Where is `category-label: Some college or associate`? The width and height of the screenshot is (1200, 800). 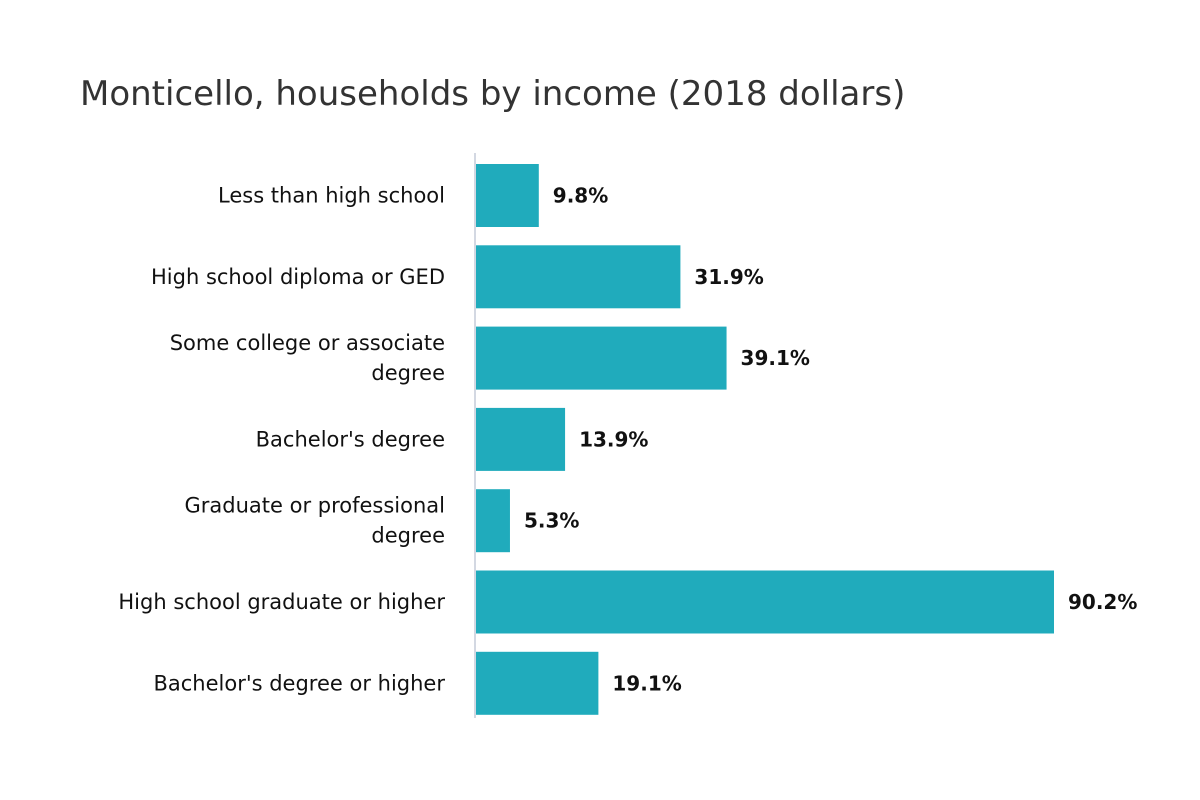
category-label: Some college or associate is located at coordinates (307, 343).